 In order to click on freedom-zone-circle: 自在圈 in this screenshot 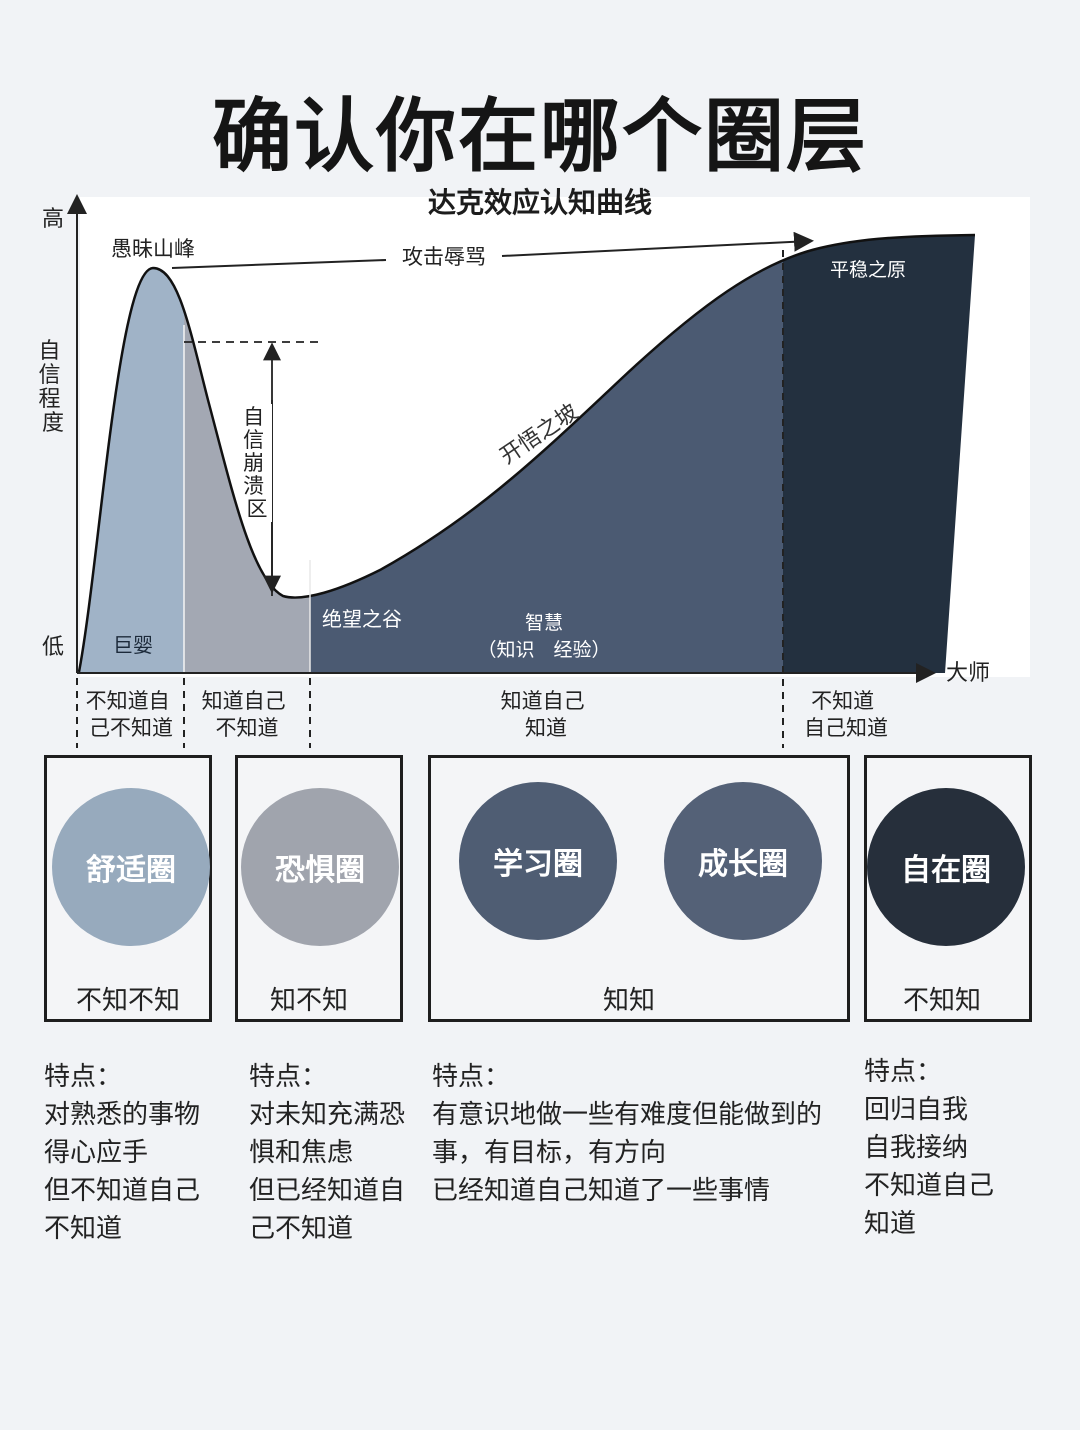, I will do `click(946, 867)`.